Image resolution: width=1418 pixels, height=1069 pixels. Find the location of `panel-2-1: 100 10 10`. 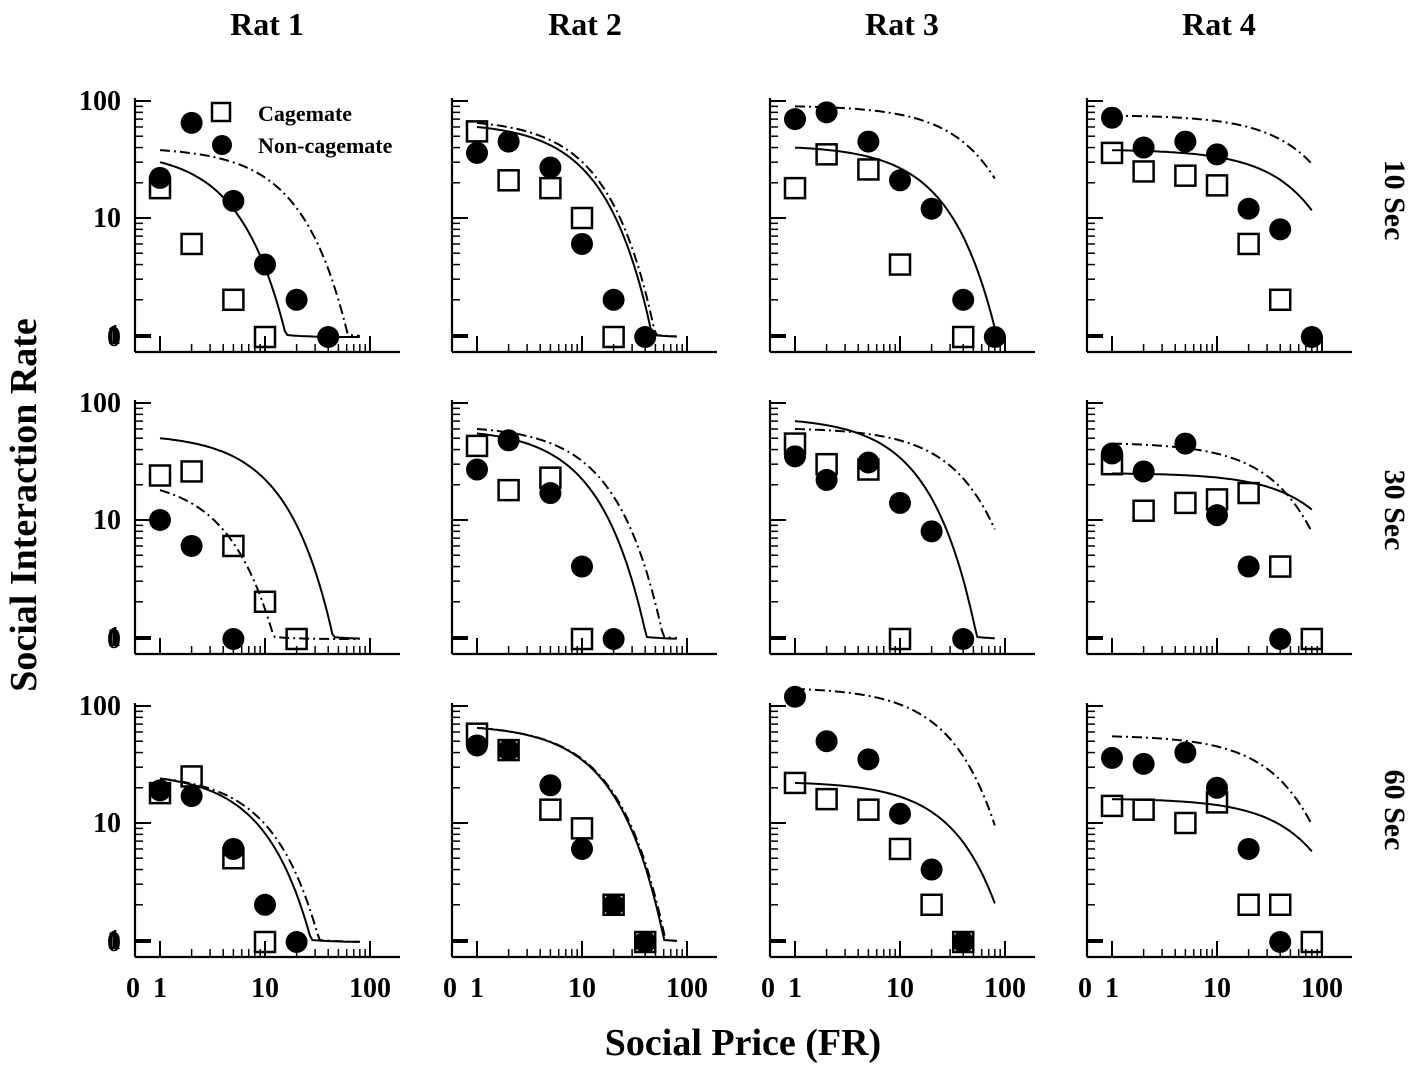

panel-2-1: 100 10 10 is located at coordinates (239, 522).